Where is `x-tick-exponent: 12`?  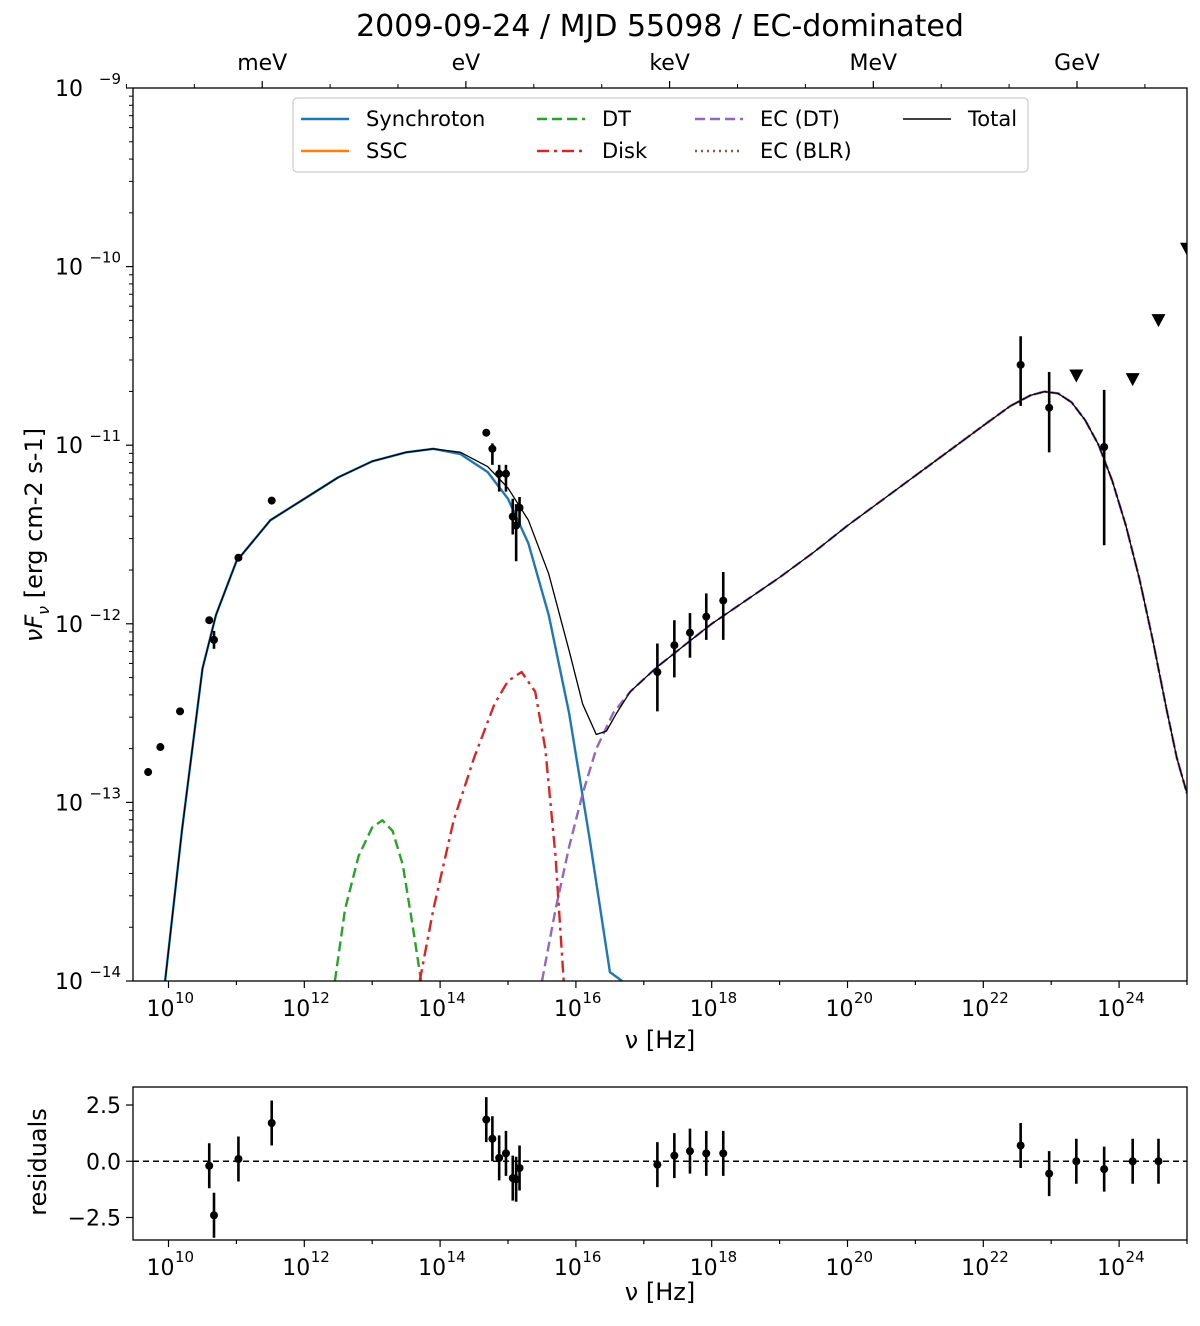 x-tick-exponent: 12 is located at coordinates (320, 998).